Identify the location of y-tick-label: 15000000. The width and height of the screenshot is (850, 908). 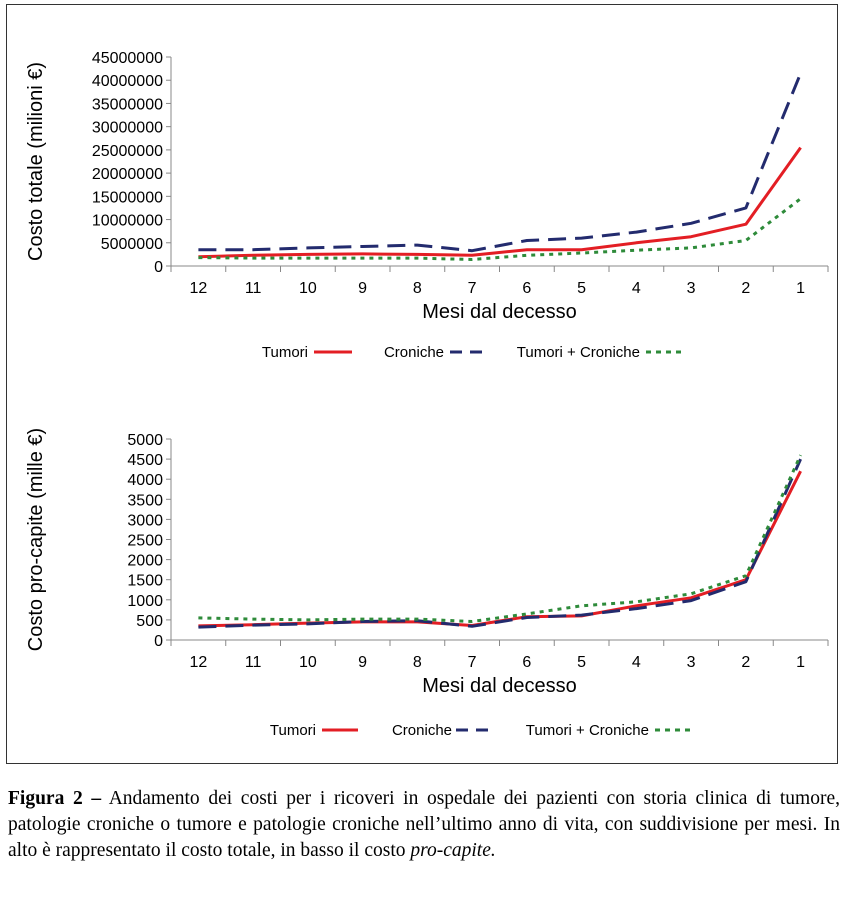
(127, 197).